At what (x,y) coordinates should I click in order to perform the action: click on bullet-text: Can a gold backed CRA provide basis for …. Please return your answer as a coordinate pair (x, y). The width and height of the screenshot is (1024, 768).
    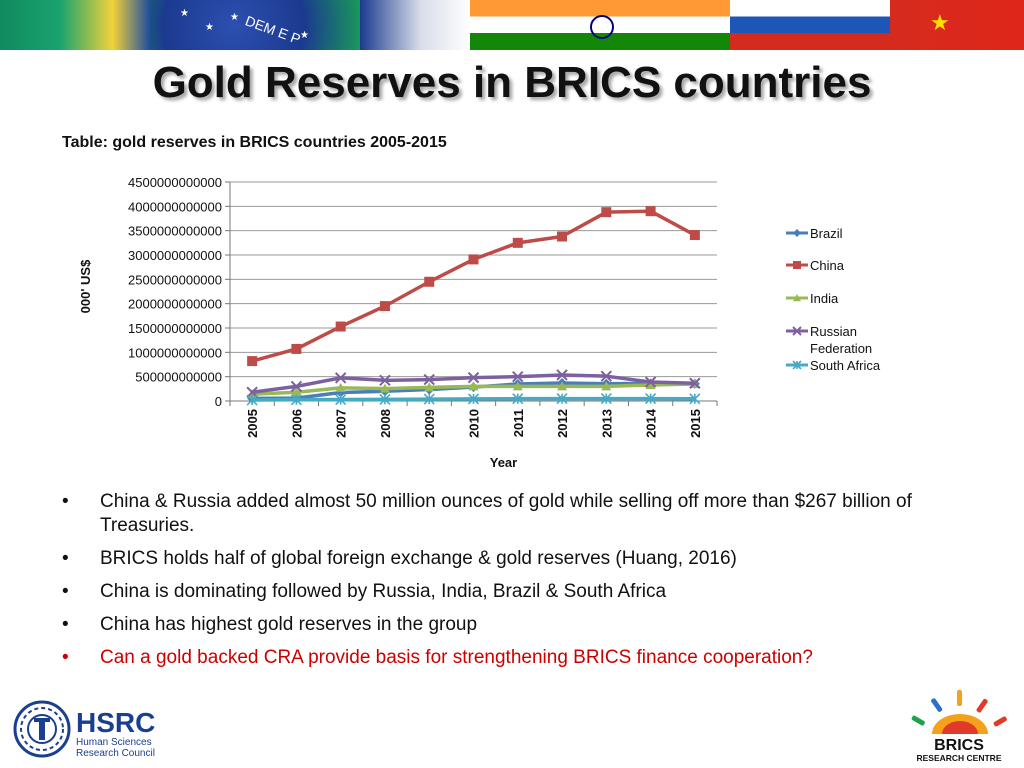
    Looking at the image, I should click on (456, 657).